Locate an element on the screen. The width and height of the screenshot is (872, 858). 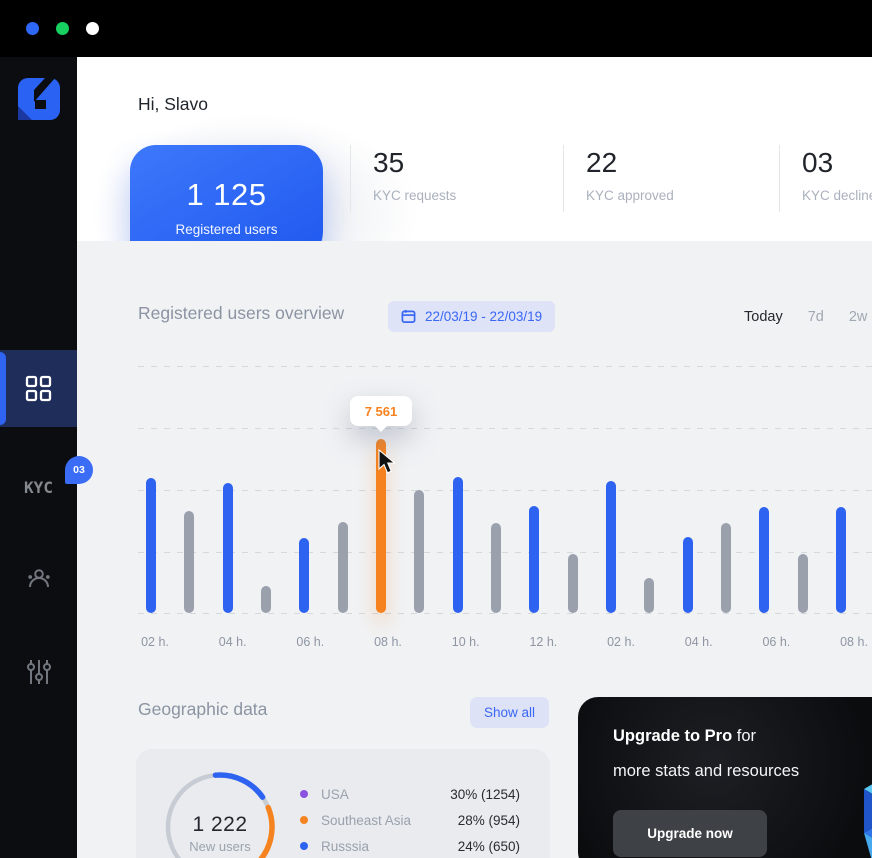
g-logo-icon is located at coordinates (39, 99).